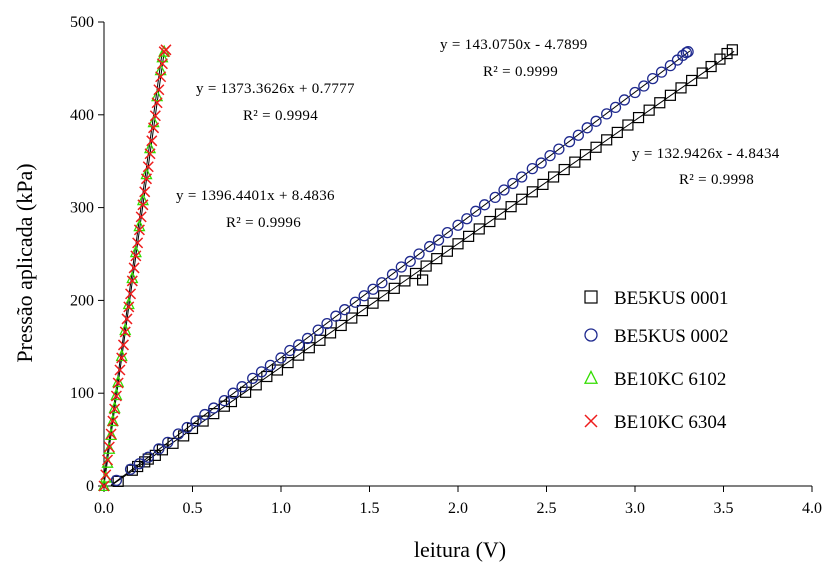 This screenshot has width=823, height=567. Describe the element at coordinates (24, 262) in the screenshot. I see `y-axis-title: Pressão aplicada (kPa)` at that location.